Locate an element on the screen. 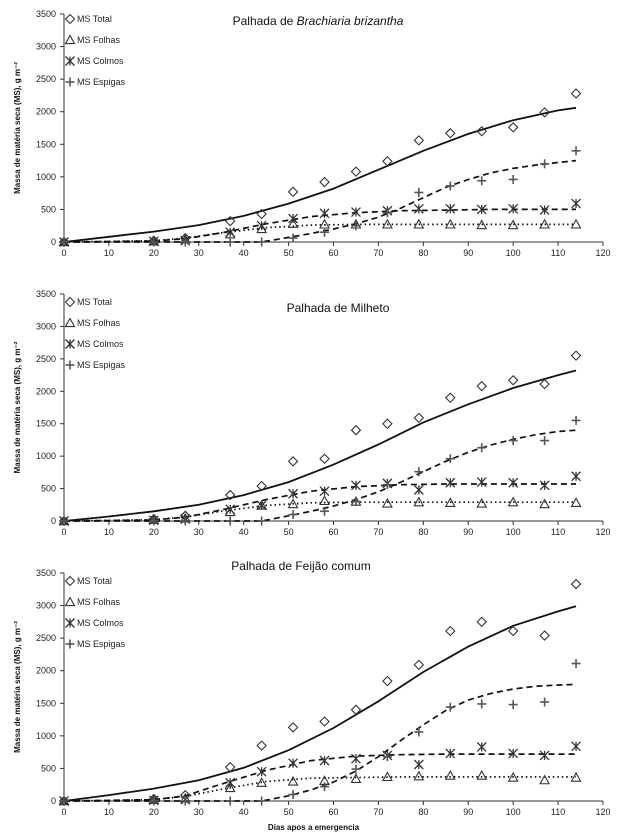  x-tick-label: 10 is located at coordinates (109, 253).